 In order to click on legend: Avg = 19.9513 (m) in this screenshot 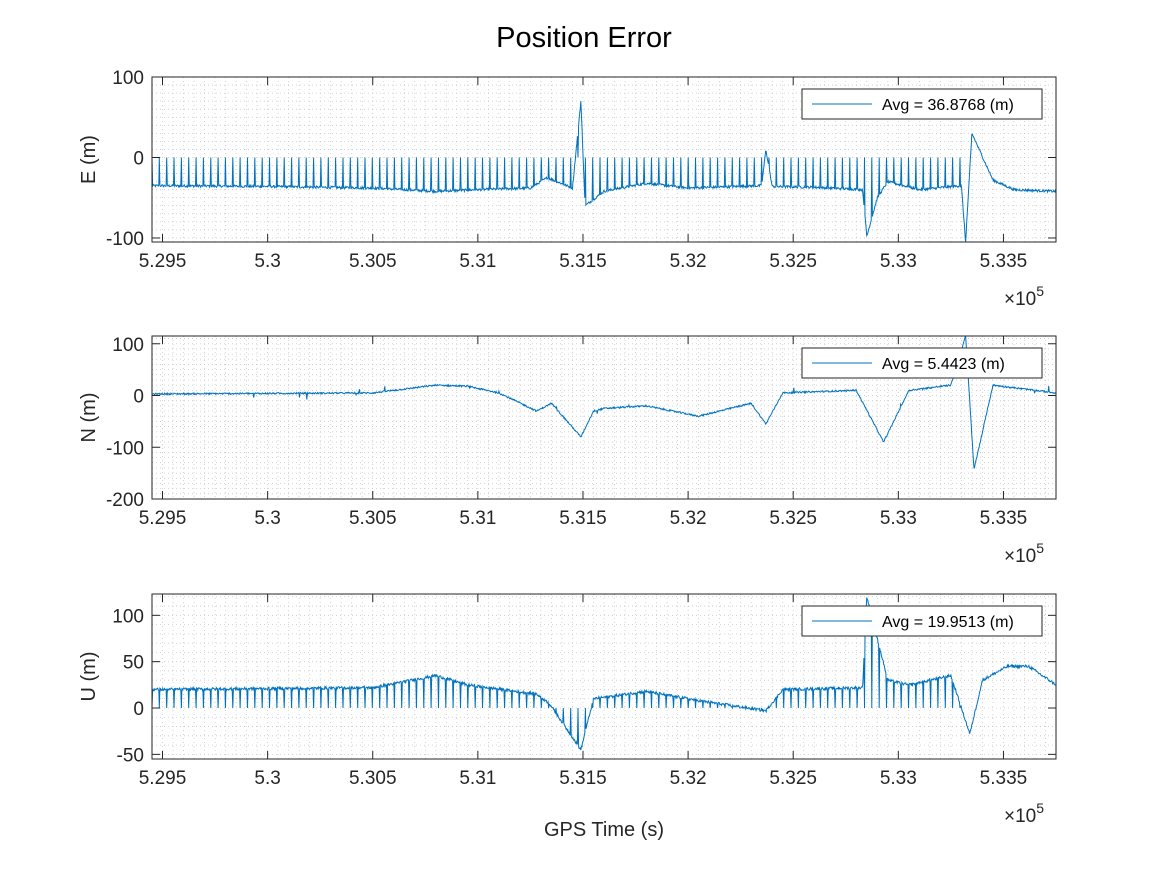, I will do `click(922, 621)`.